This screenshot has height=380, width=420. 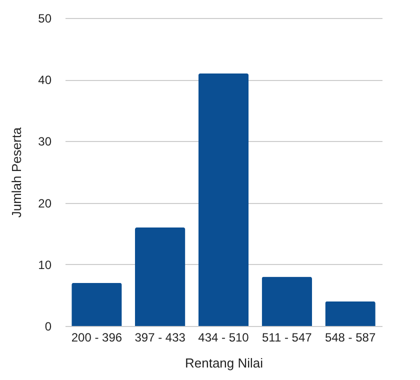 I want to click on x-axis-title: Rentang Nilai, so click(x=224, y=363).